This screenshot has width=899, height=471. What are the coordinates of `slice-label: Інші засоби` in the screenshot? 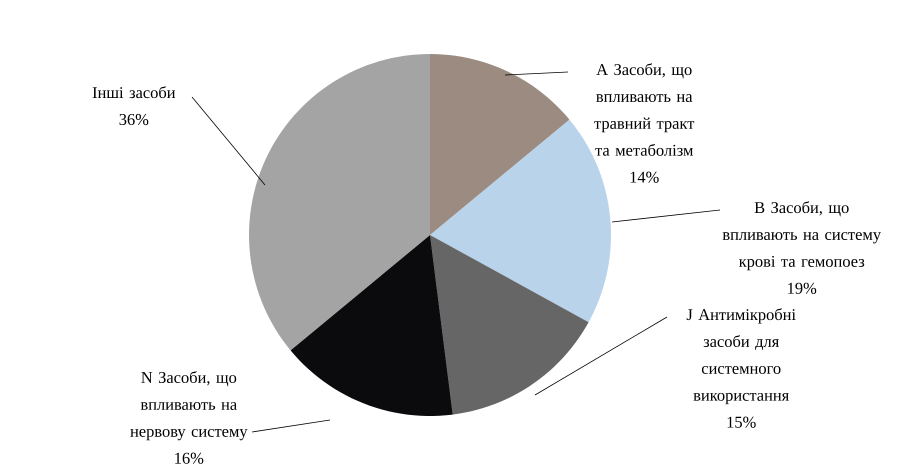 It's located at (134, 92).